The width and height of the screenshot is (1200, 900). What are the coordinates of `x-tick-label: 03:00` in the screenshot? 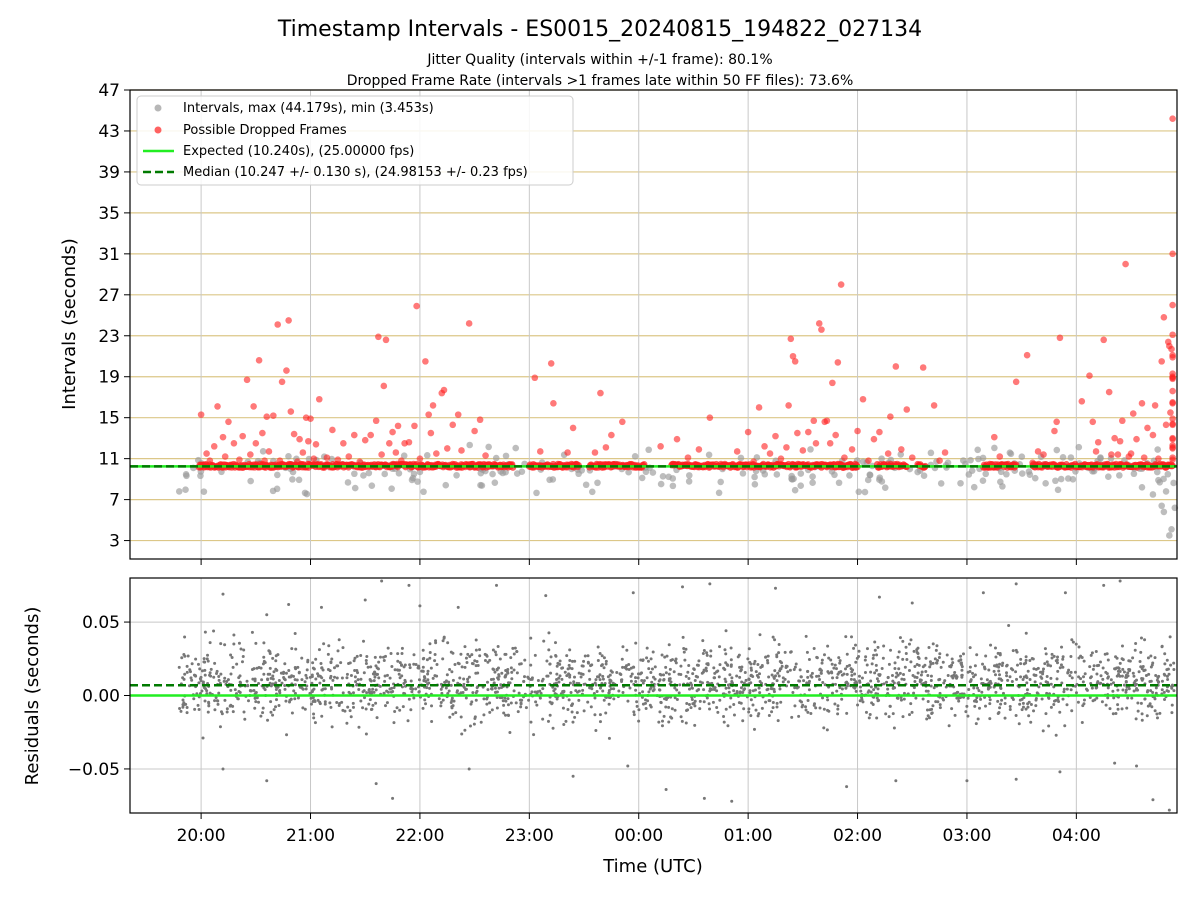 It's located at (966, 836).